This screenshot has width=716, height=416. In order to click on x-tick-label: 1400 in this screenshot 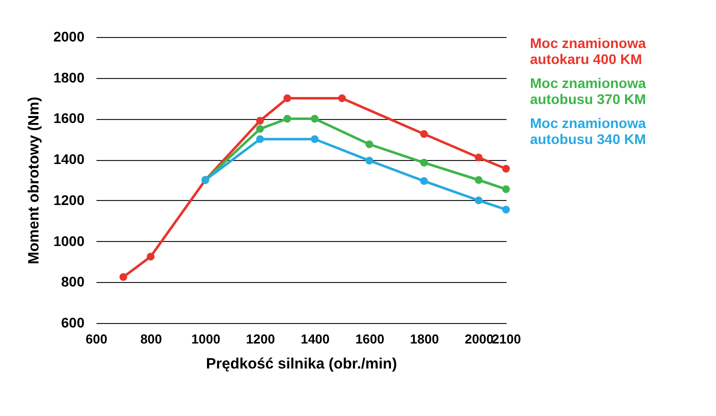, I will do `click(315, 339)`.